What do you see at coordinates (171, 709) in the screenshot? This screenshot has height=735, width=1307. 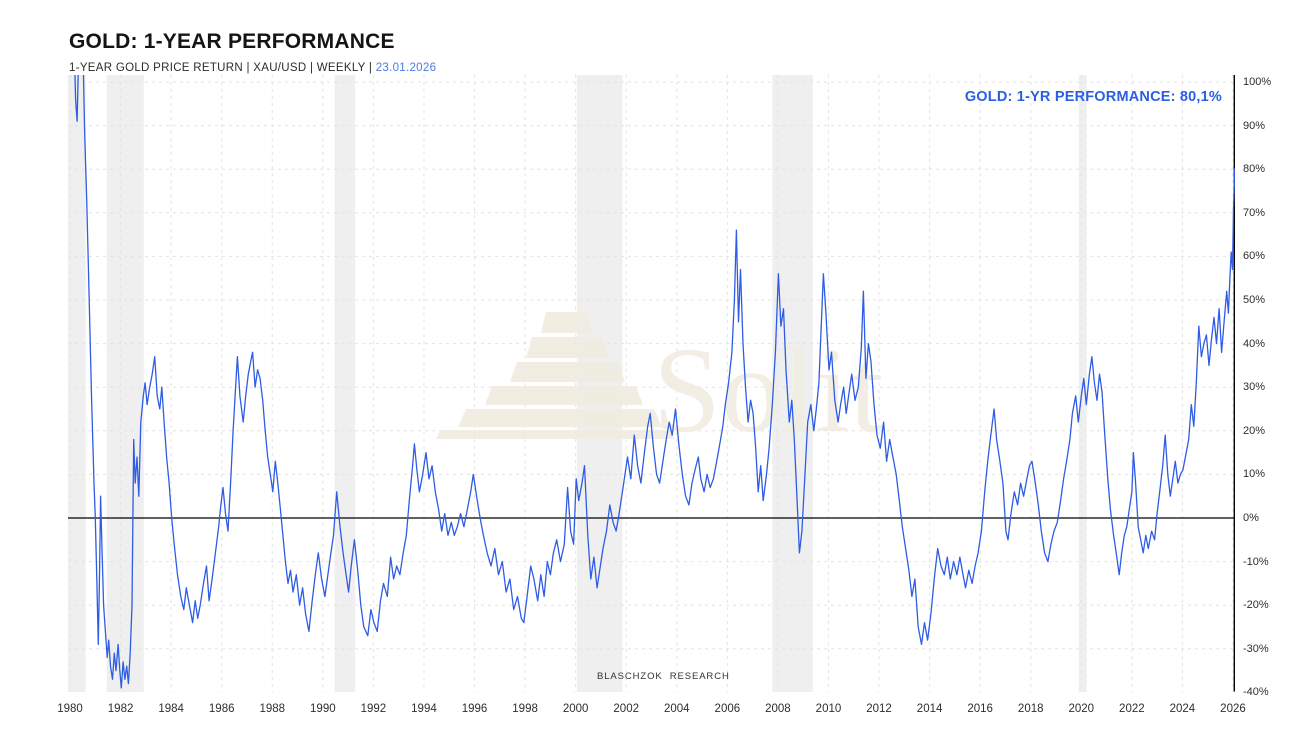 I see `x-axis-tick-label: 1984` at bounding box center [171, 709].